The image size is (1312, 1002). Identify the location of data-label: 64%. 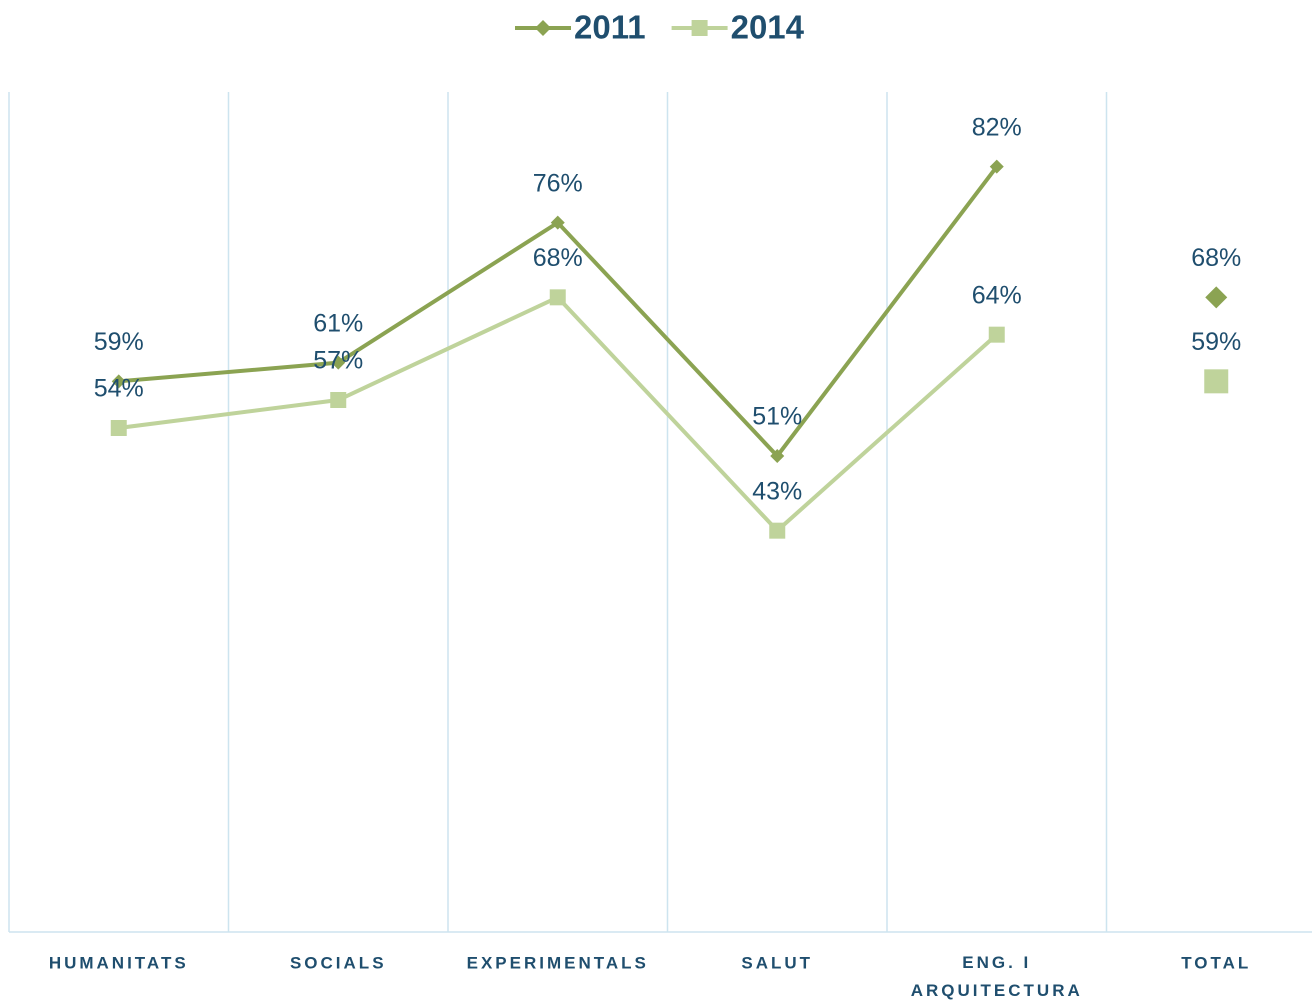
(997, 295).